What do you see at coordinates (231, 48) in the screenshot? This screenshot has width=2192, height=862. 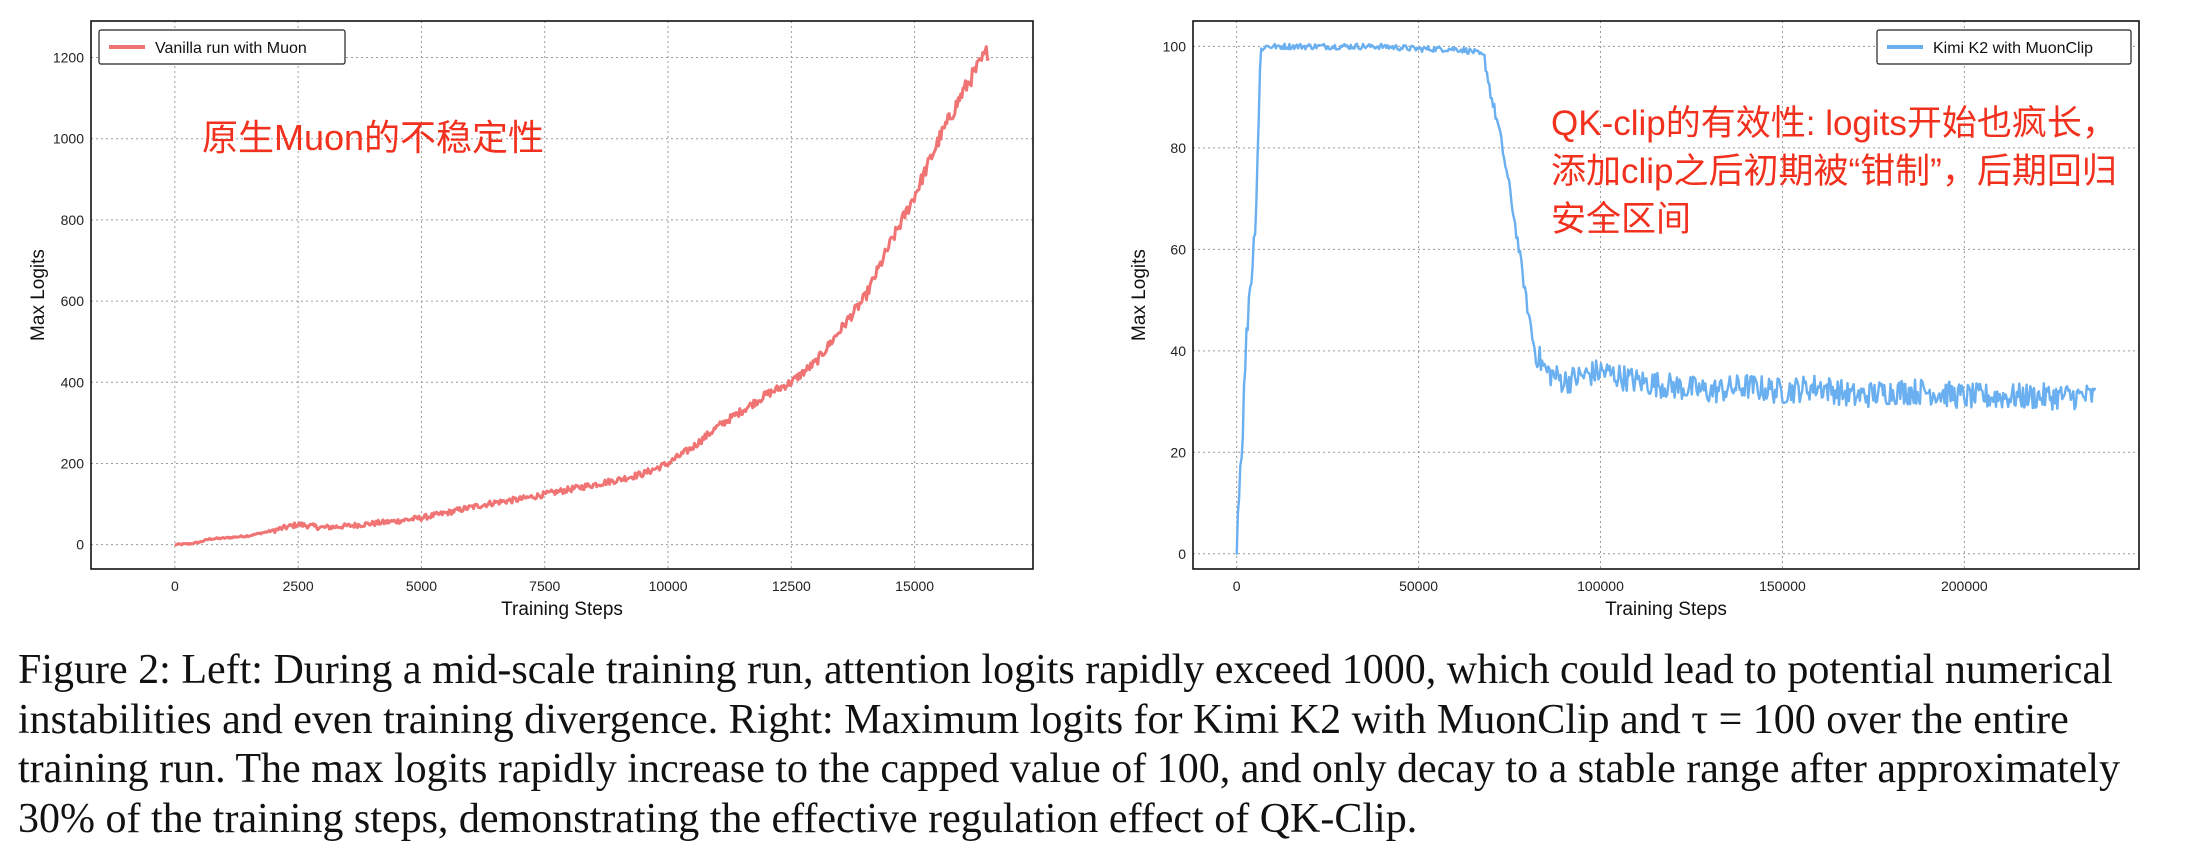 I see `left-legend-label: Vanilla run with Muon` at bounding box center [231, 48].